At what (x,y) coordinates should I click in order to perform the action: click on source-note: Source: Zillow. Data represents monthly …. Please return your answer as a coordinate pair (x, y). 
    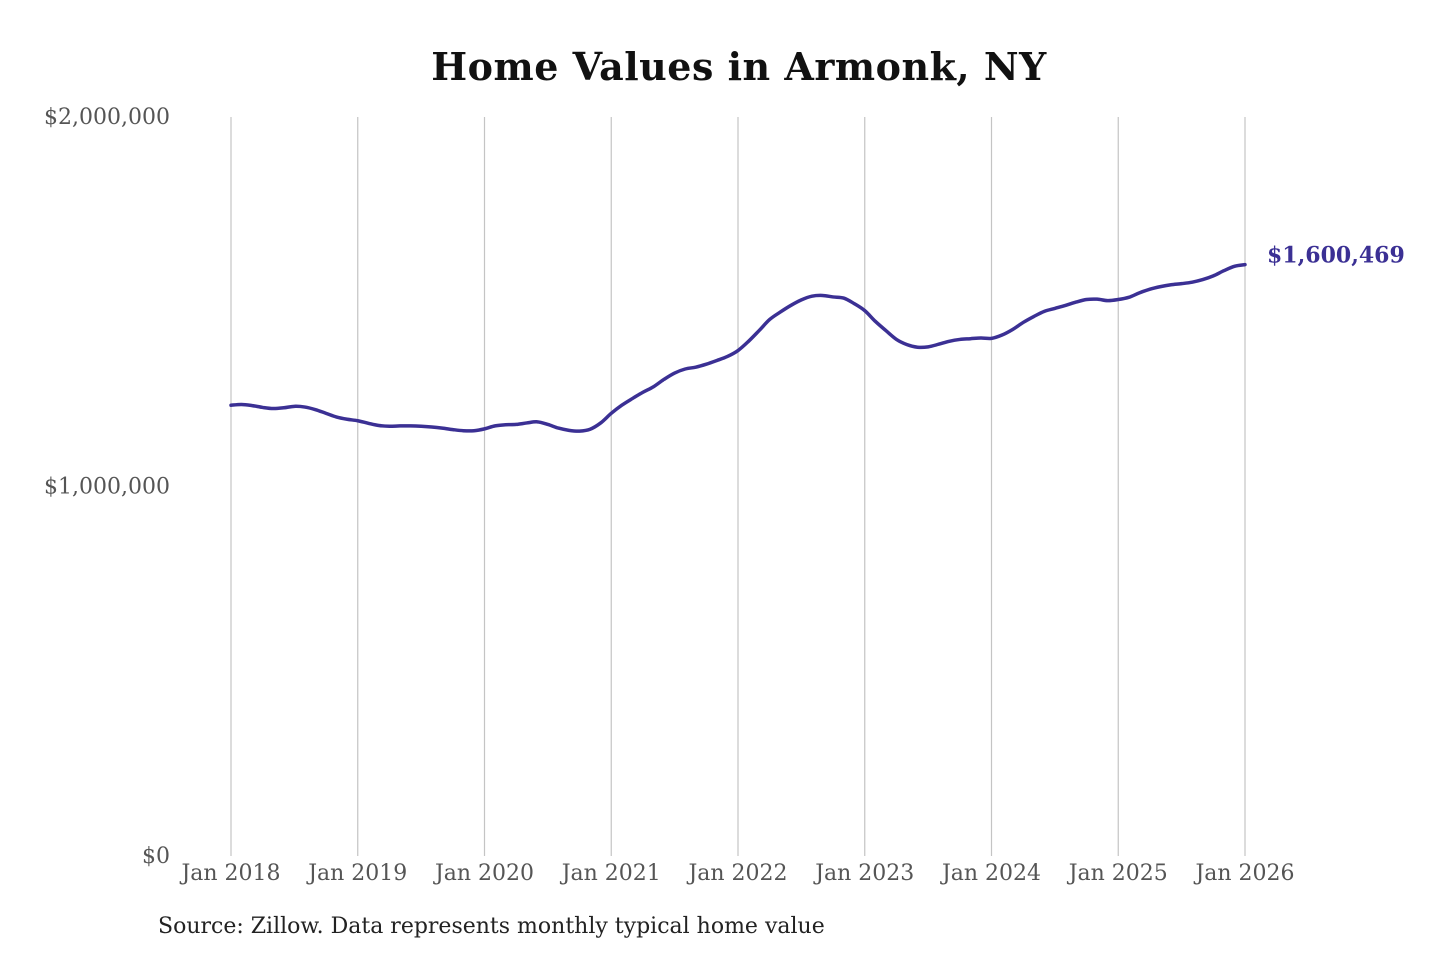
    Looking at the image, I should click on (491, 926).